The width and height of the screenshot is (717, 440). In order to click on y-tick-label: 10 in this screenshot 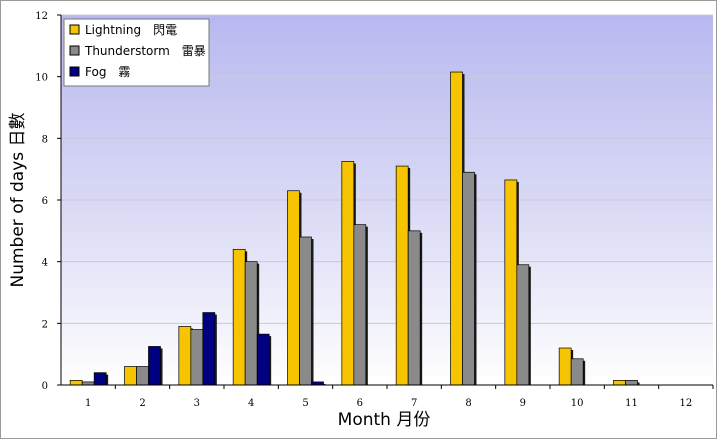, I will do `click(41, 78)`.